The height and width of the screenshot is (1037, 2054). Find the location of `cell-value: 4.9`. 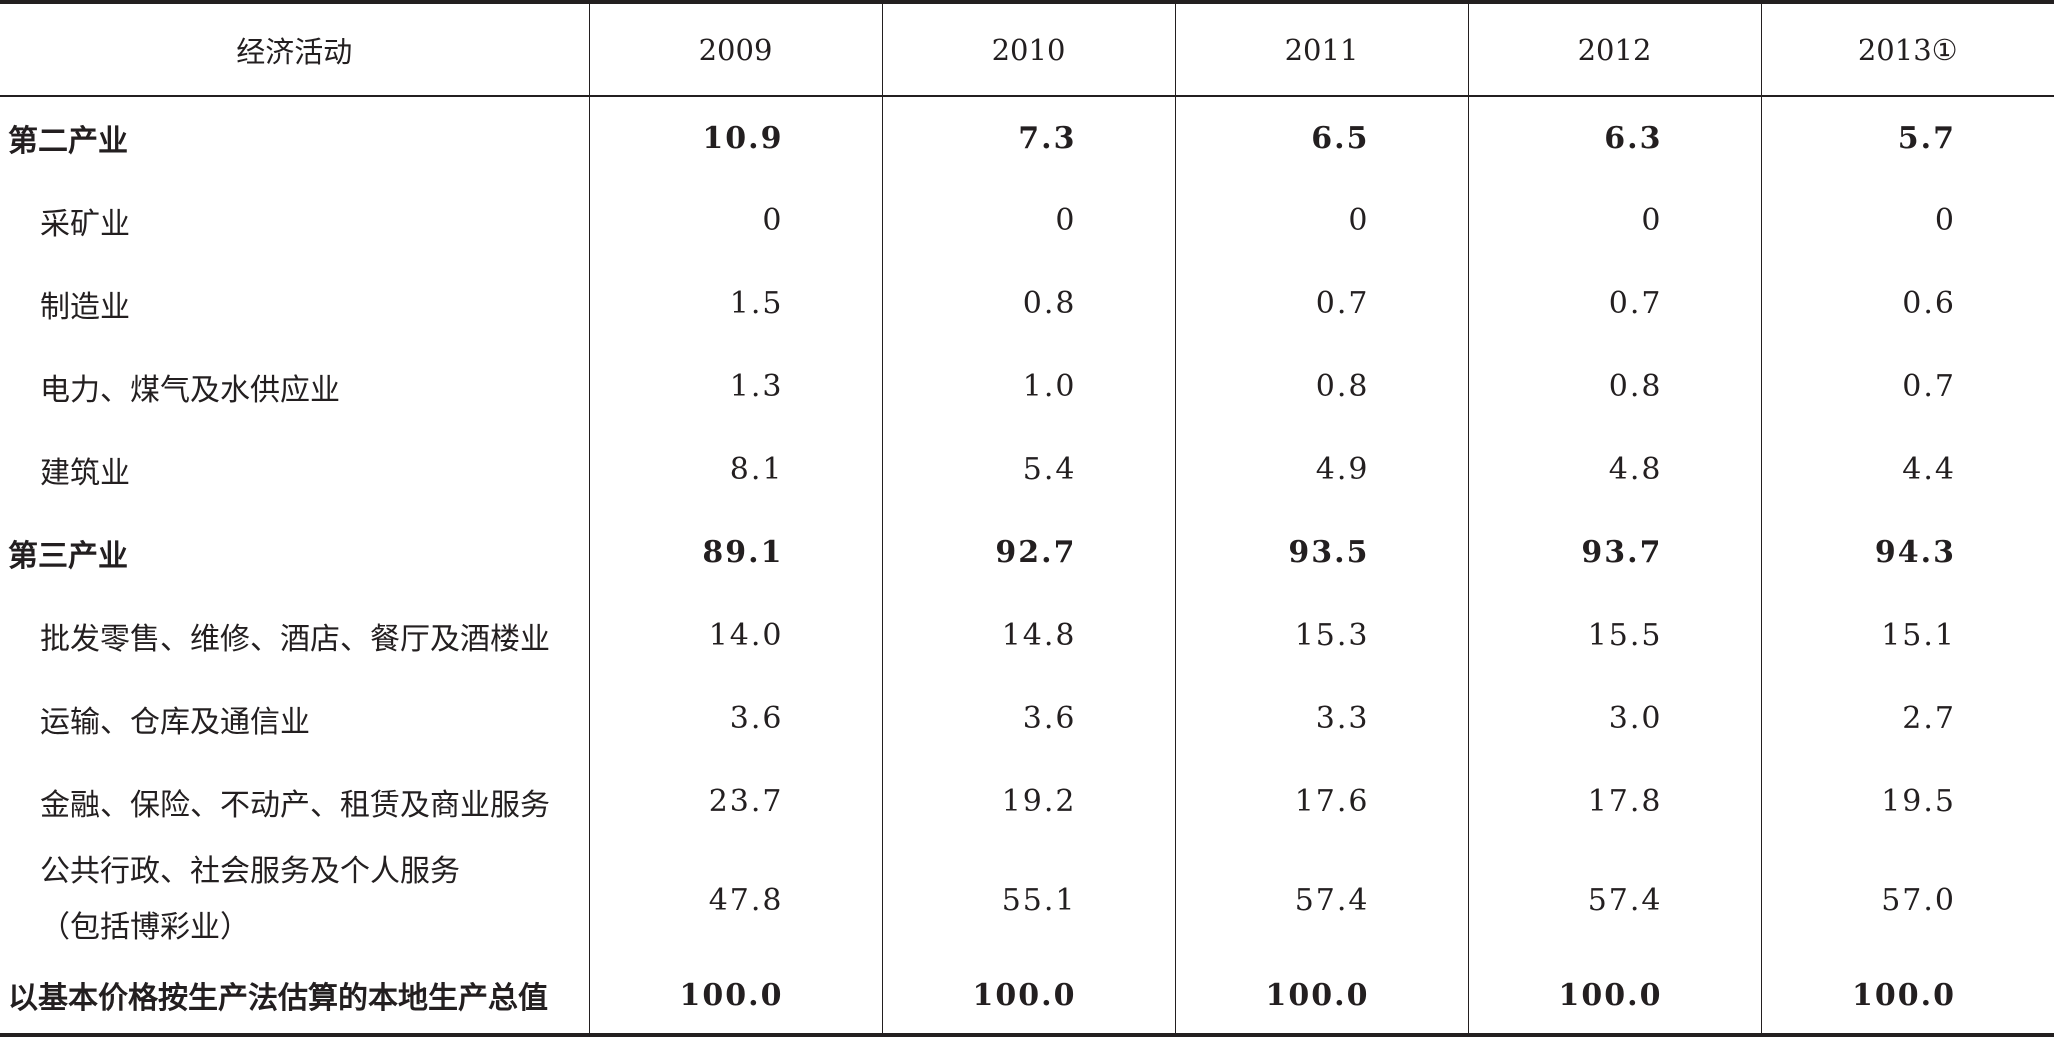

cell-value: 4.9 is located at coordinates (1321, 469).